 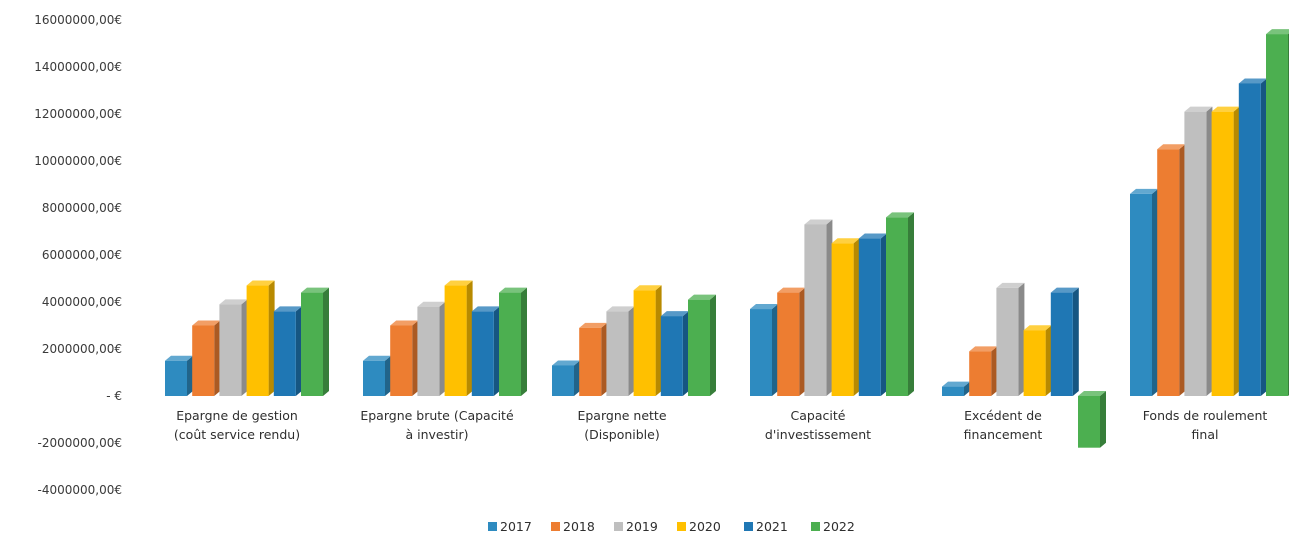 I want to click on category-label: Epargne nette (Disponible), so click(x=621, y=425).